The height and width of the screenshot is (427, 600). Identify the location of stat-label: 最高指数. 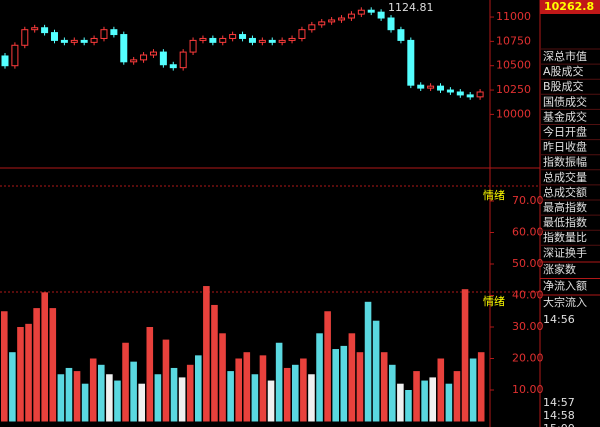
(565, 207).